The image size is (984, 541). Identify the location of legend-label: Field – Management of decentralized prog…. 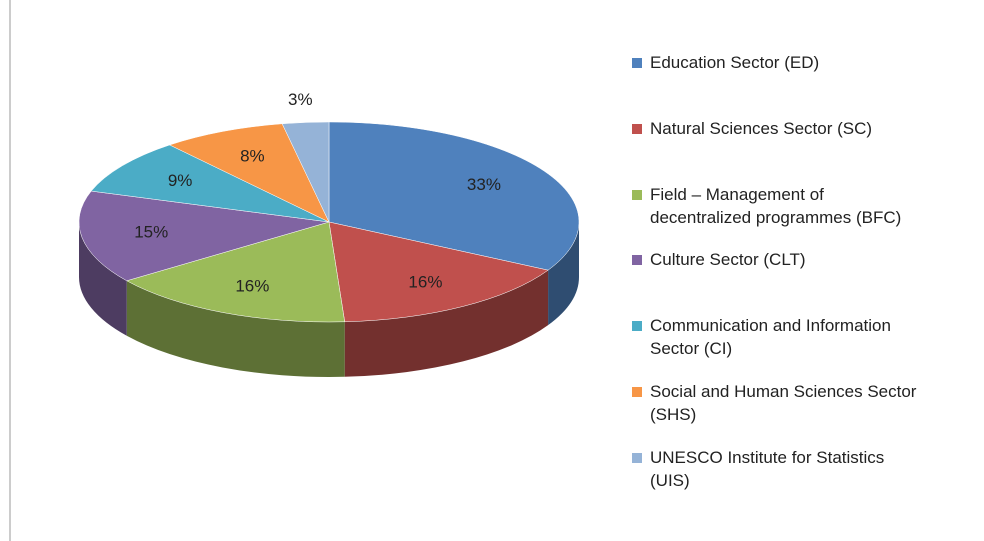
(776, 205).